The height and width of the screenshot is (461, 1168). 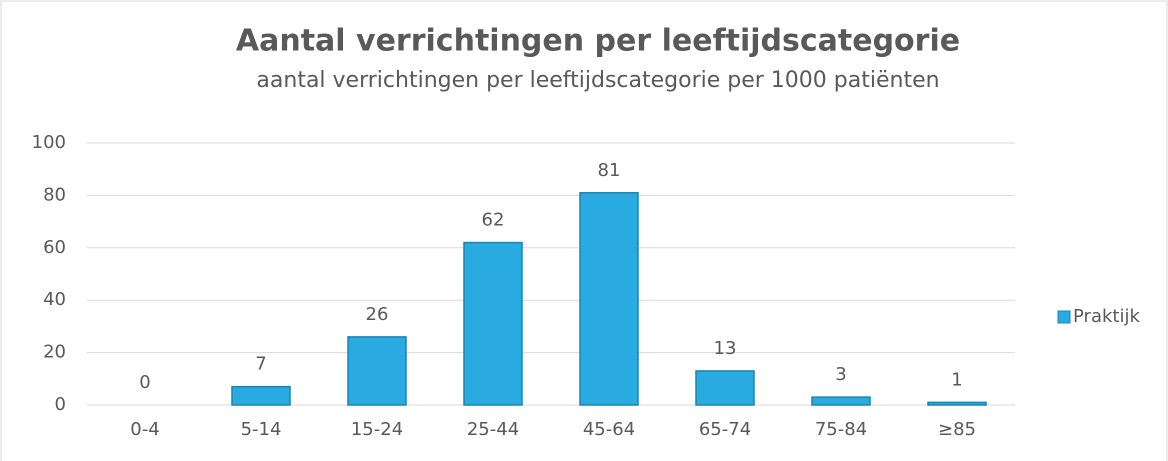 What do you see at coordinates (144, 429) in the screenshot?
I see `x-tick-label: 0-4` at bounding box center [144, 429].